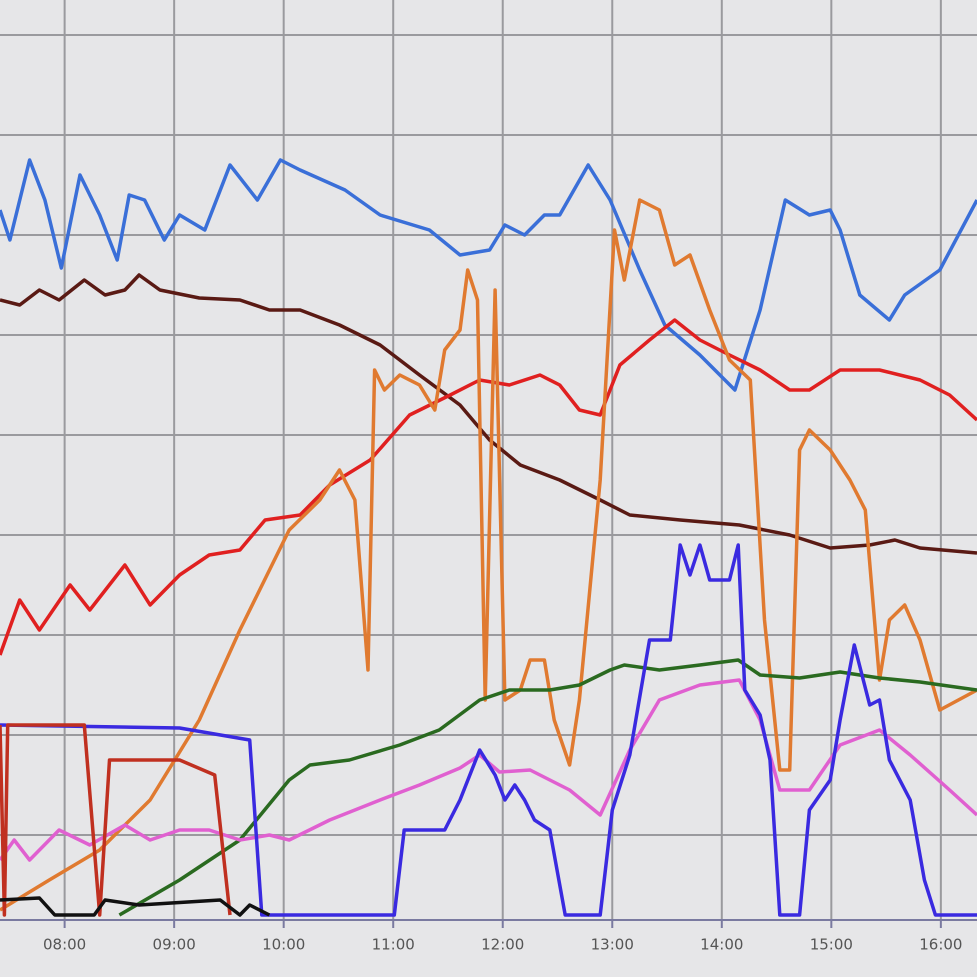 The width and height of the screenshot is (977, 977). What do you see at coordinates (612, 945) in the screenshot?
I see `x-tick-label: 13:00` at bounding box center [612, 945].